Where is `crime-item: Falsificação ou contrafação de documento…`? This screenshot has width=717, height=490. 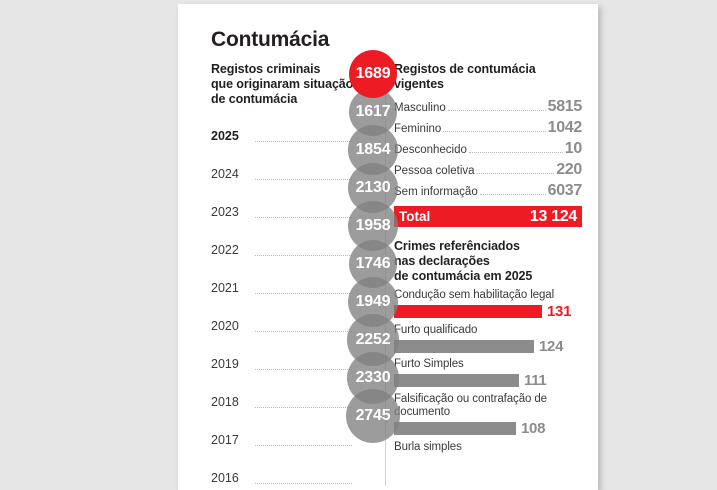 crime-item: Falsificação ou contrafação de documento… is located at coordinates (488, 414).